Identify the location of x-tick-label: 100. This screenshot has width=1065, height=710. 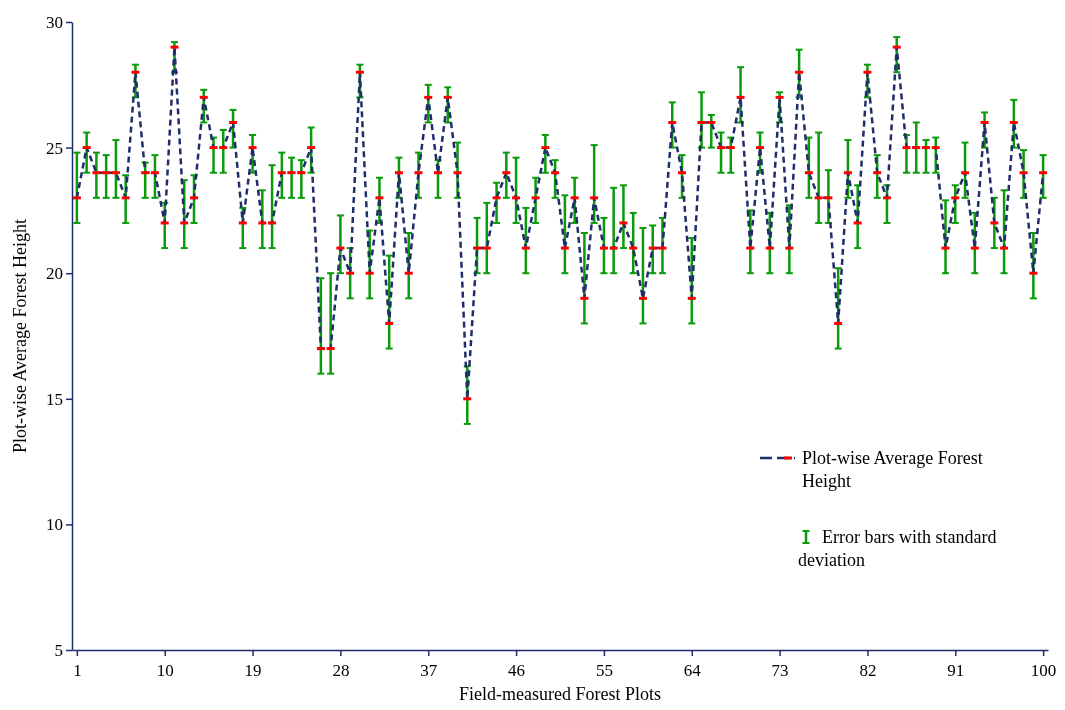
(1043, 670).